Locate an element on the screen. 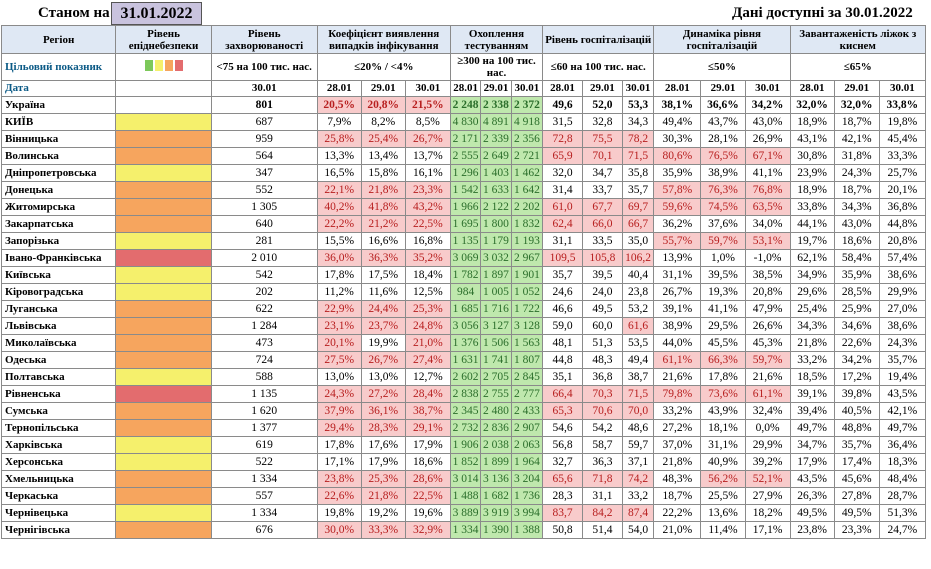  date-incidence: 30.01 is located at coordinates (264, 88).